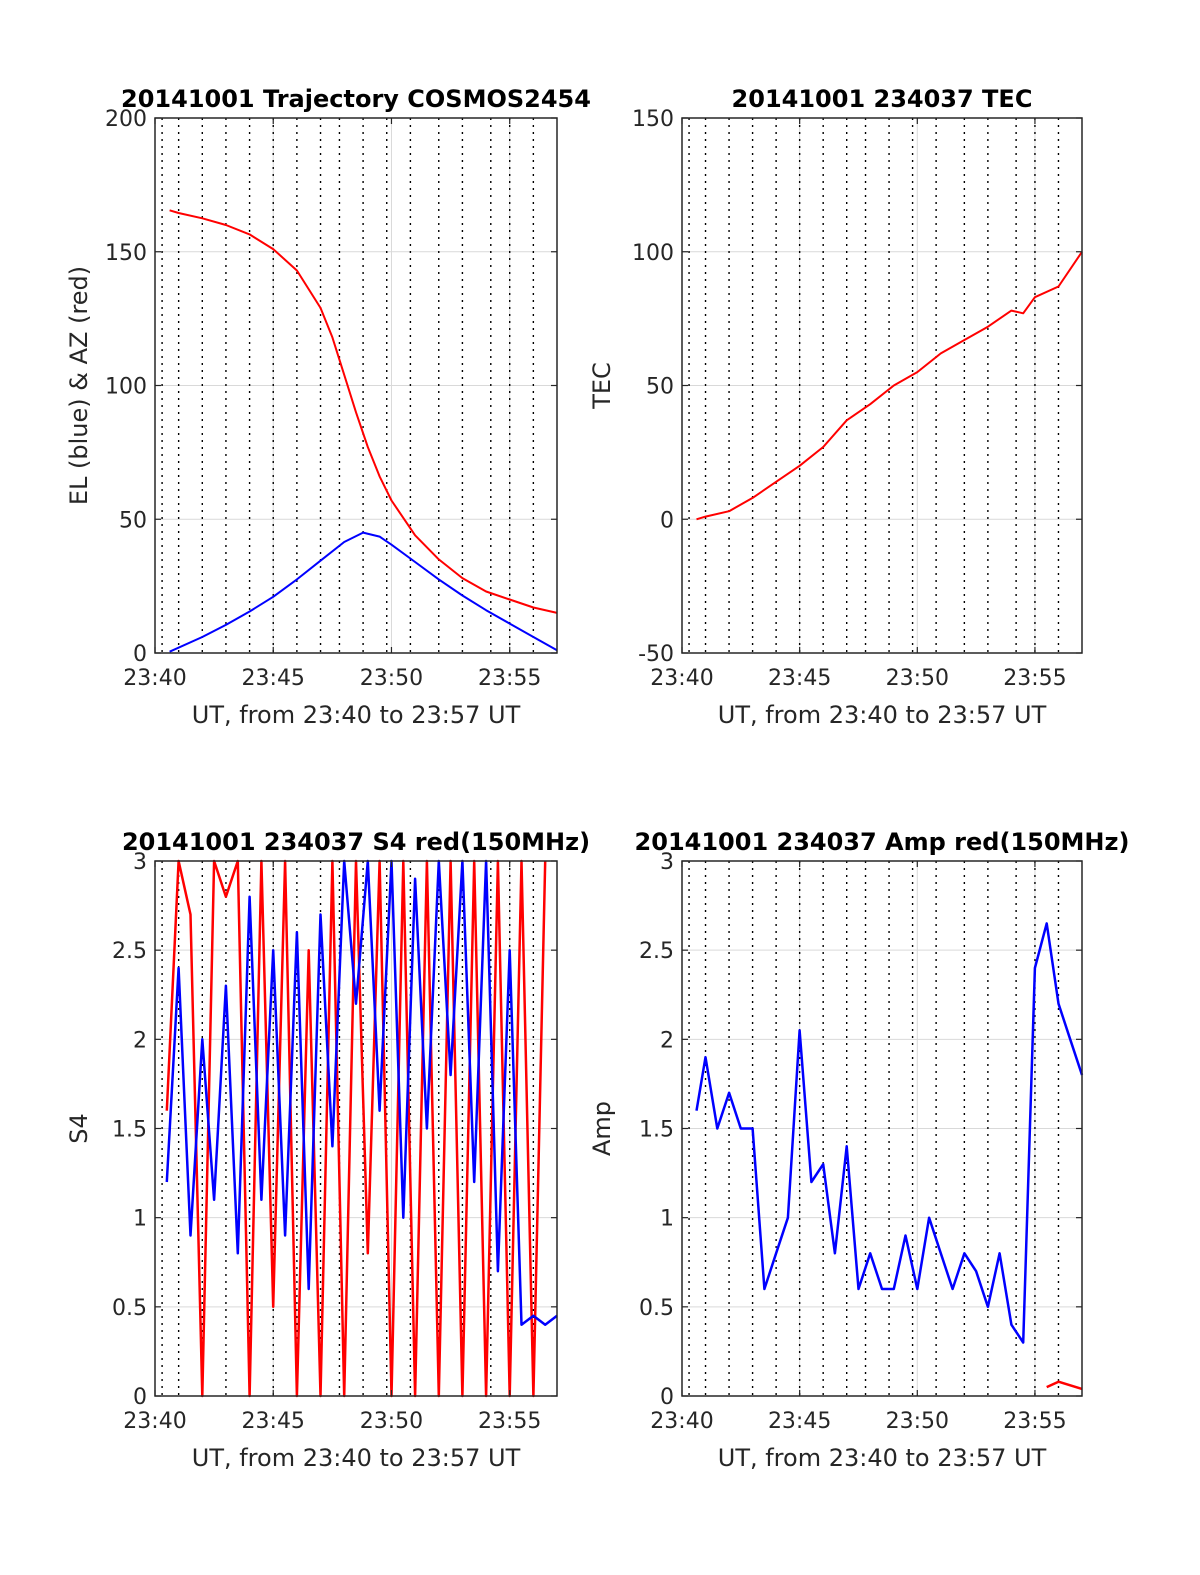 The height and width of the screenshot is (1575, 1200). I want to click on y-axis-label: Amp, so click(602, 1128).